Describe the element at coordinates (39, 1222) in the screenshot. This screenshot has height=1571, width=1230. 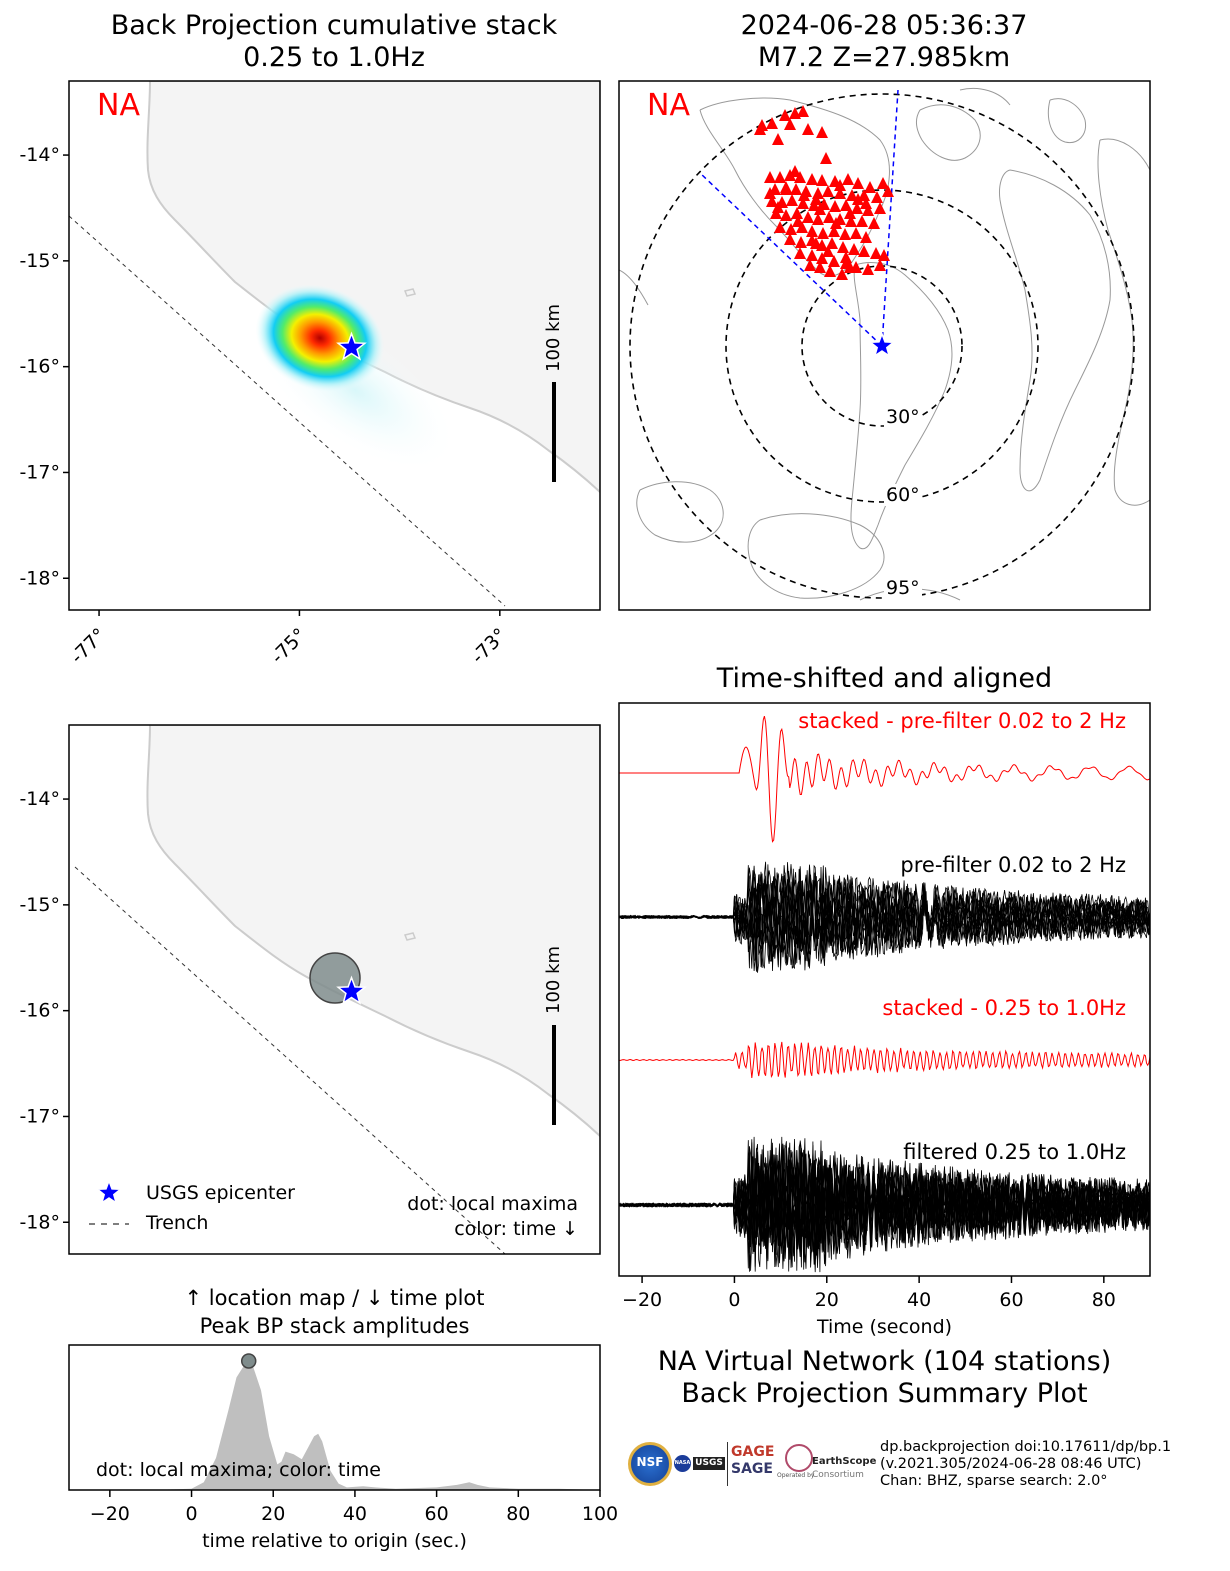
I see `map3-lat-tick-label: -18°` at that location.